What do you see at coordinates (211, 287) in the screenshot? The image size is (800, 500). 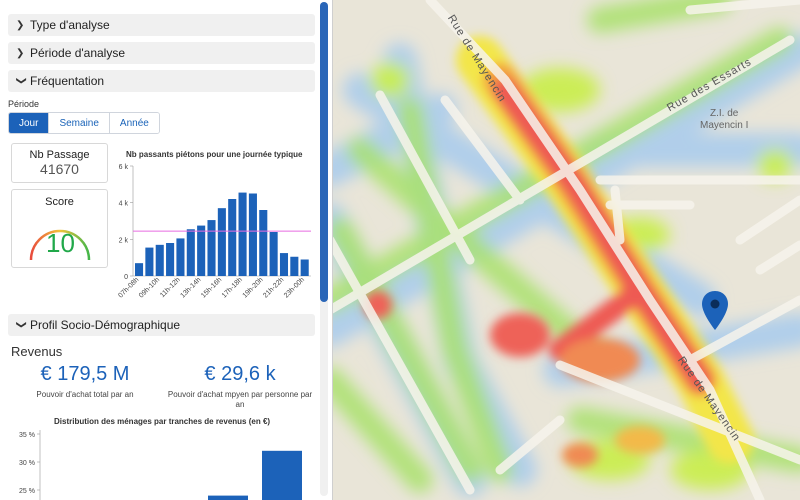 I see `x-tick-label: 15h-16h` at bounding box center [211, 287].